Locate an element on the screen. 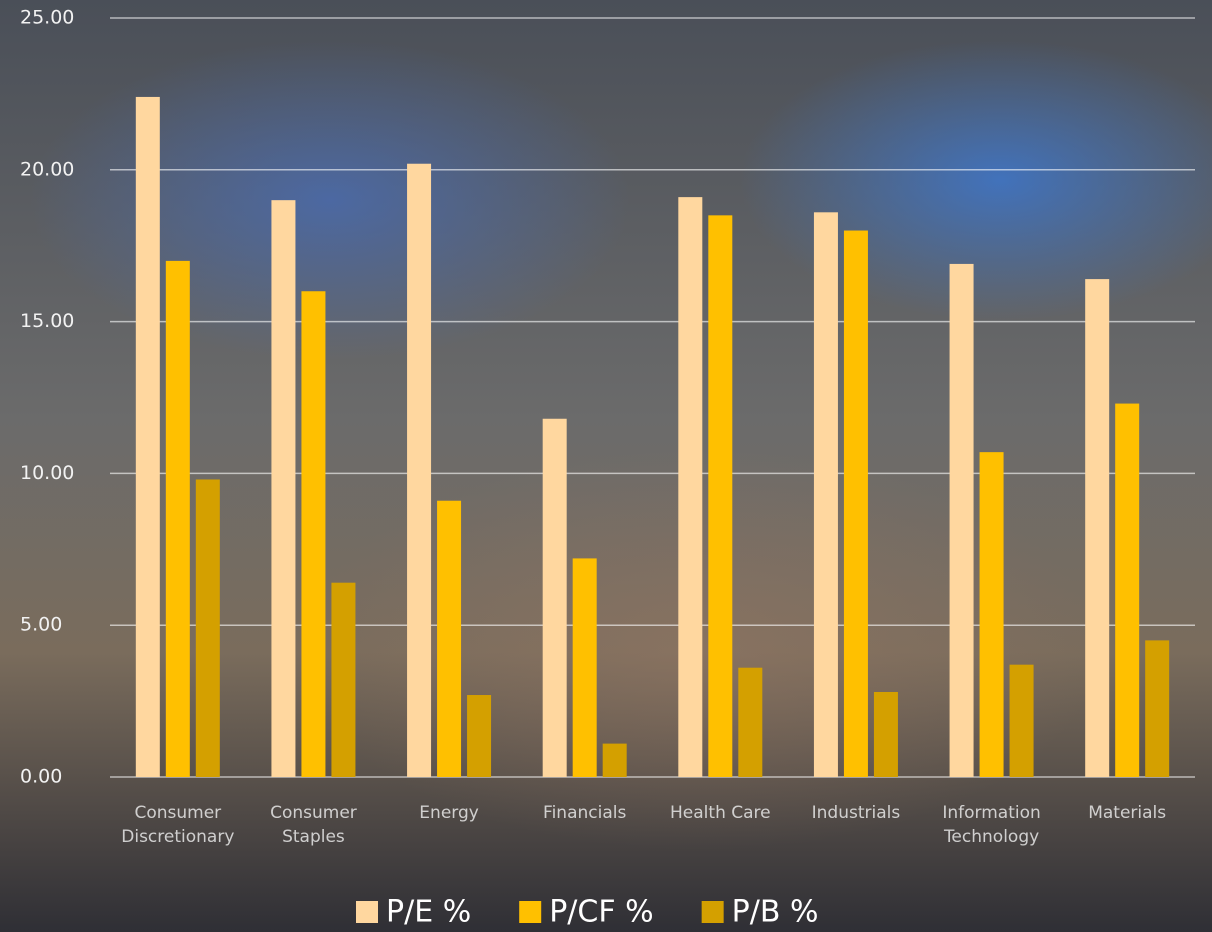  y-tick-label: 15.00 is located at coordinates (47, 321).